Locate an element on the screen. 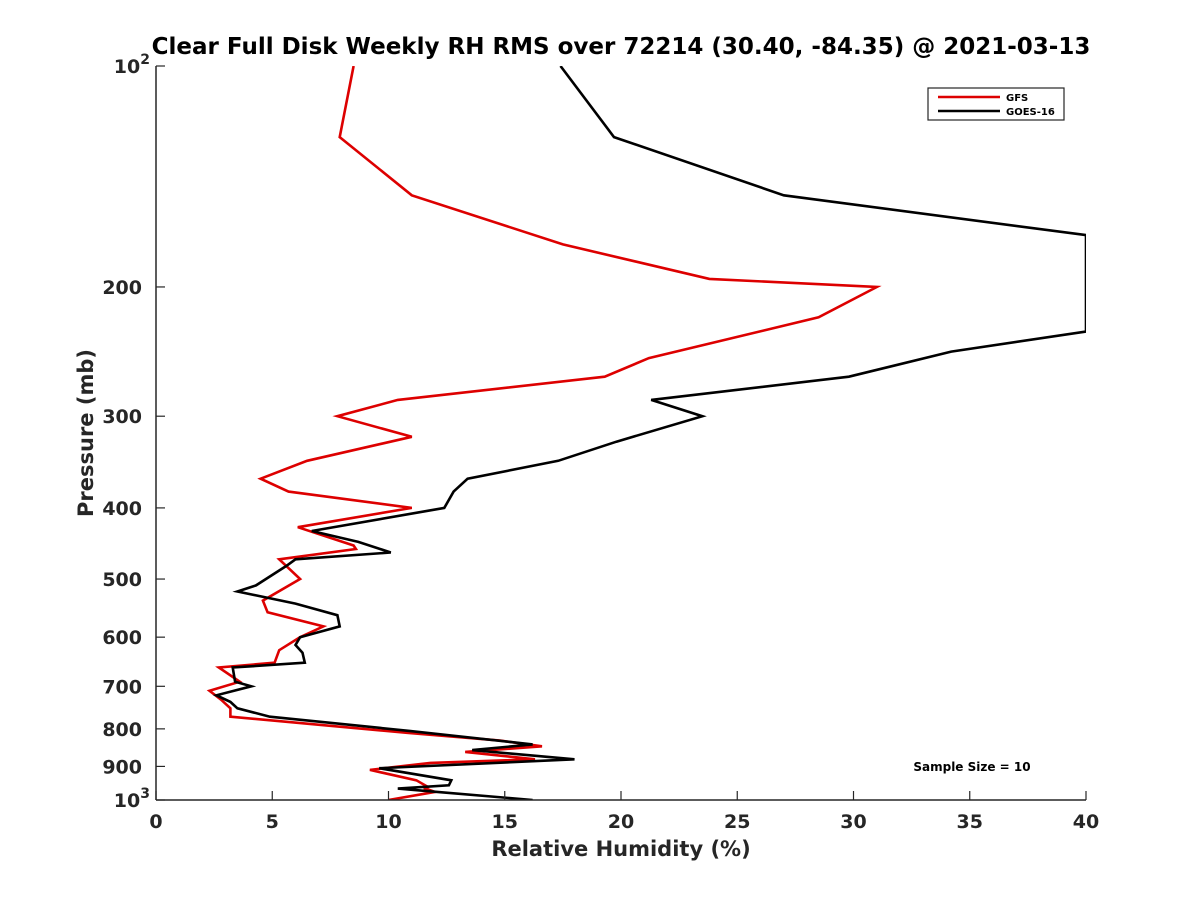 The image size is (1200, 900). legend-box is located at coordinates (996, 104).